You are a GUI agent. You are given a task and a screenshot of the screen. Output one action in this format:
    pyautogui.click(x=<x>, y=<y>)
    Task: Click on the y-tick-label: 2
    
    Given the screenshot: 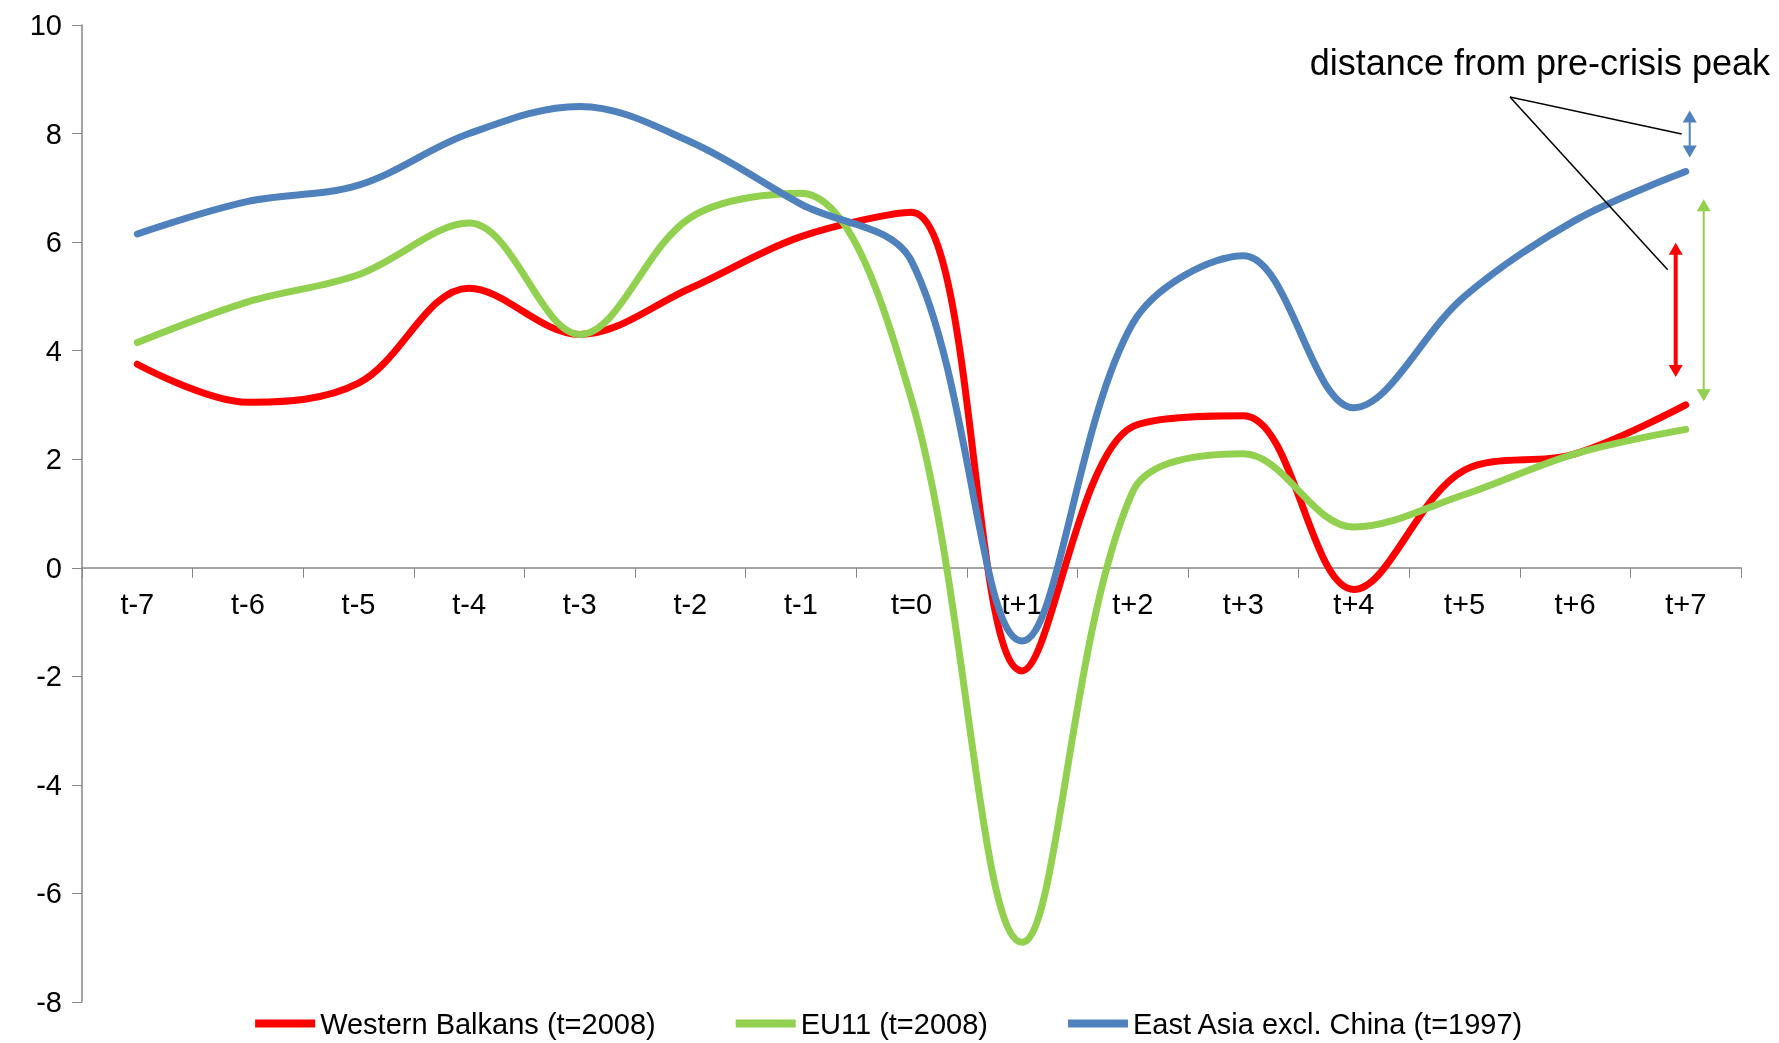 What is the action you would take?
    pyautogui.click(x=53, y=459)
    